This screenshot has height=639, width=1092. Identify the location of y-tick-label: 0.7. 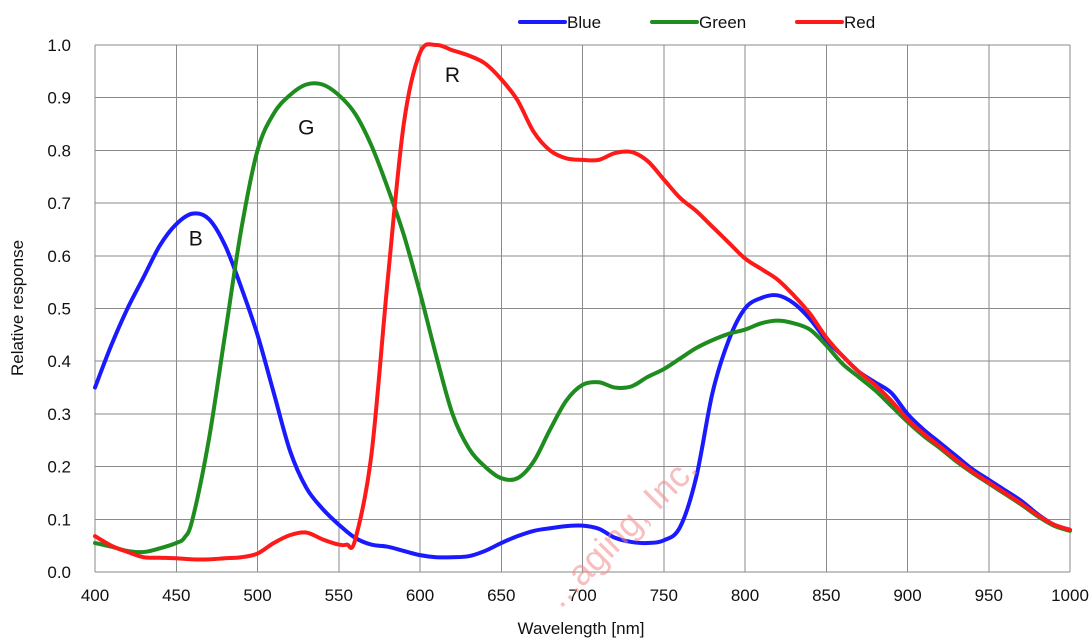
(59, 203).